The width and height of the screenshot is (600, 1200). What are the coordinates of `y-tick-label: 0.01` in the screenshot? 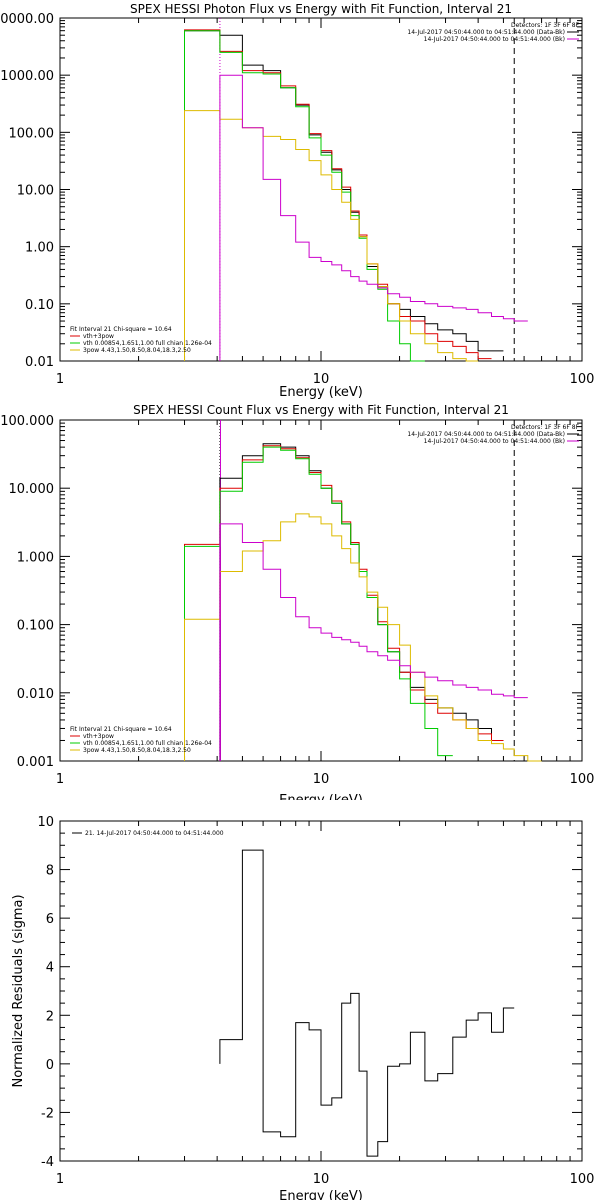 It's located at (39, 362).